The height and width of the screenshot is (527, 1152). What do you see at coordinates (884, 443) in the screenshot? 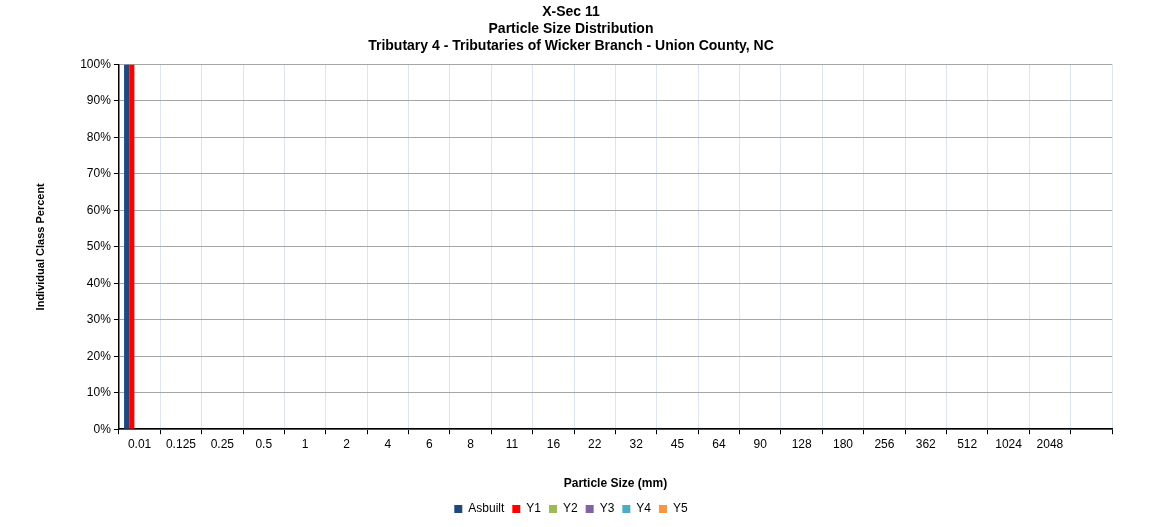
I see `x-tick-label: 256` at bounding box center [884, 443].